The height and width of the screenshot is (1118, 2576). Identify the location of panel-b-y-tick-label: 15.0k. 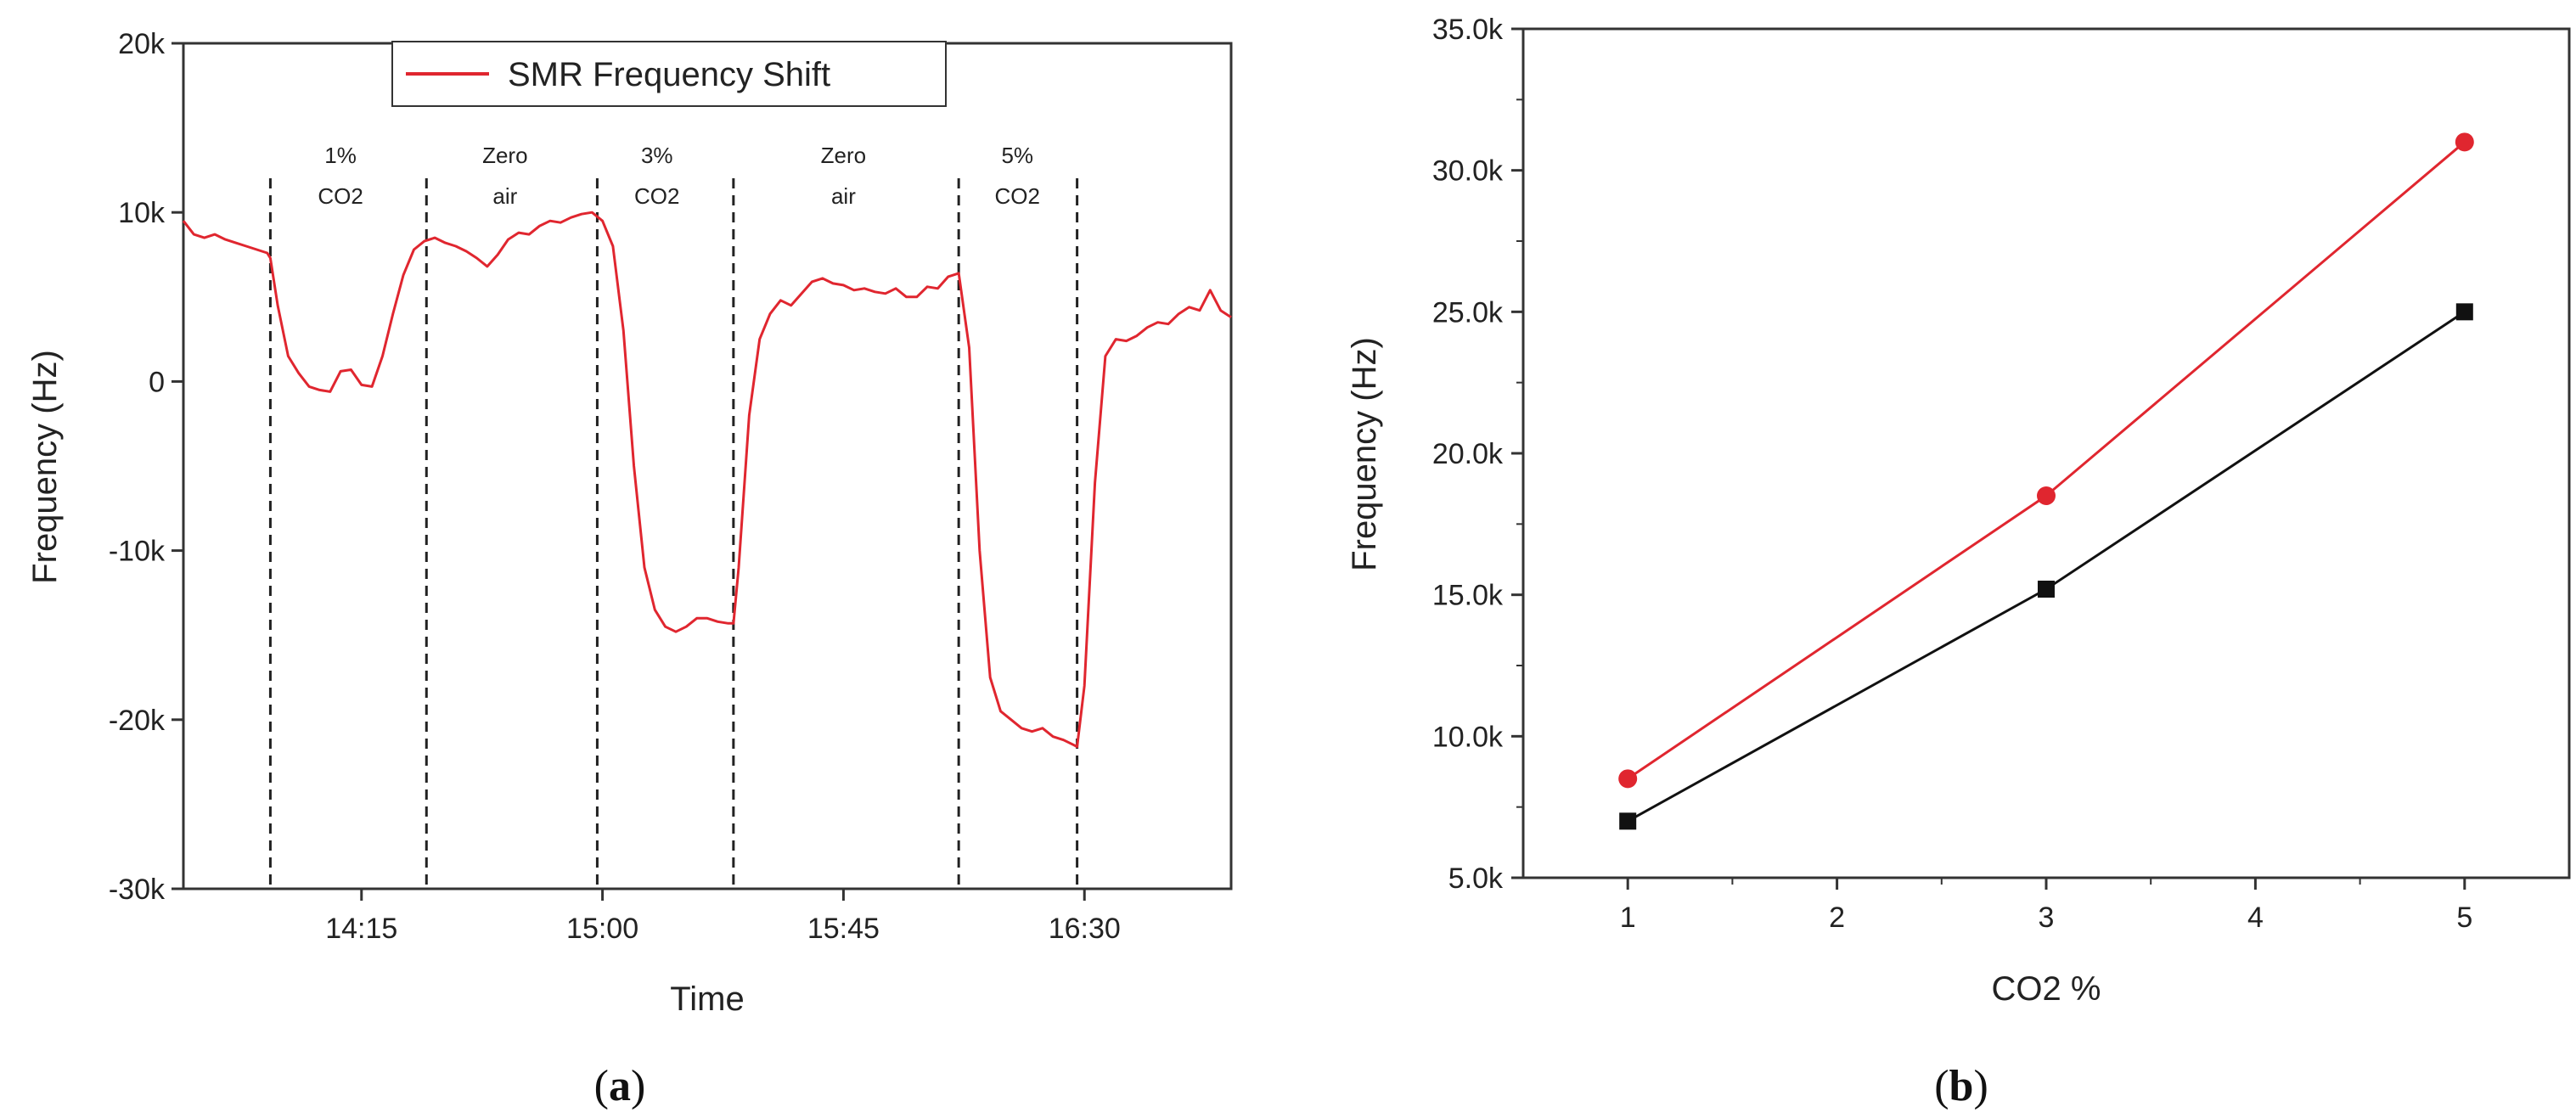
(1468, 596).